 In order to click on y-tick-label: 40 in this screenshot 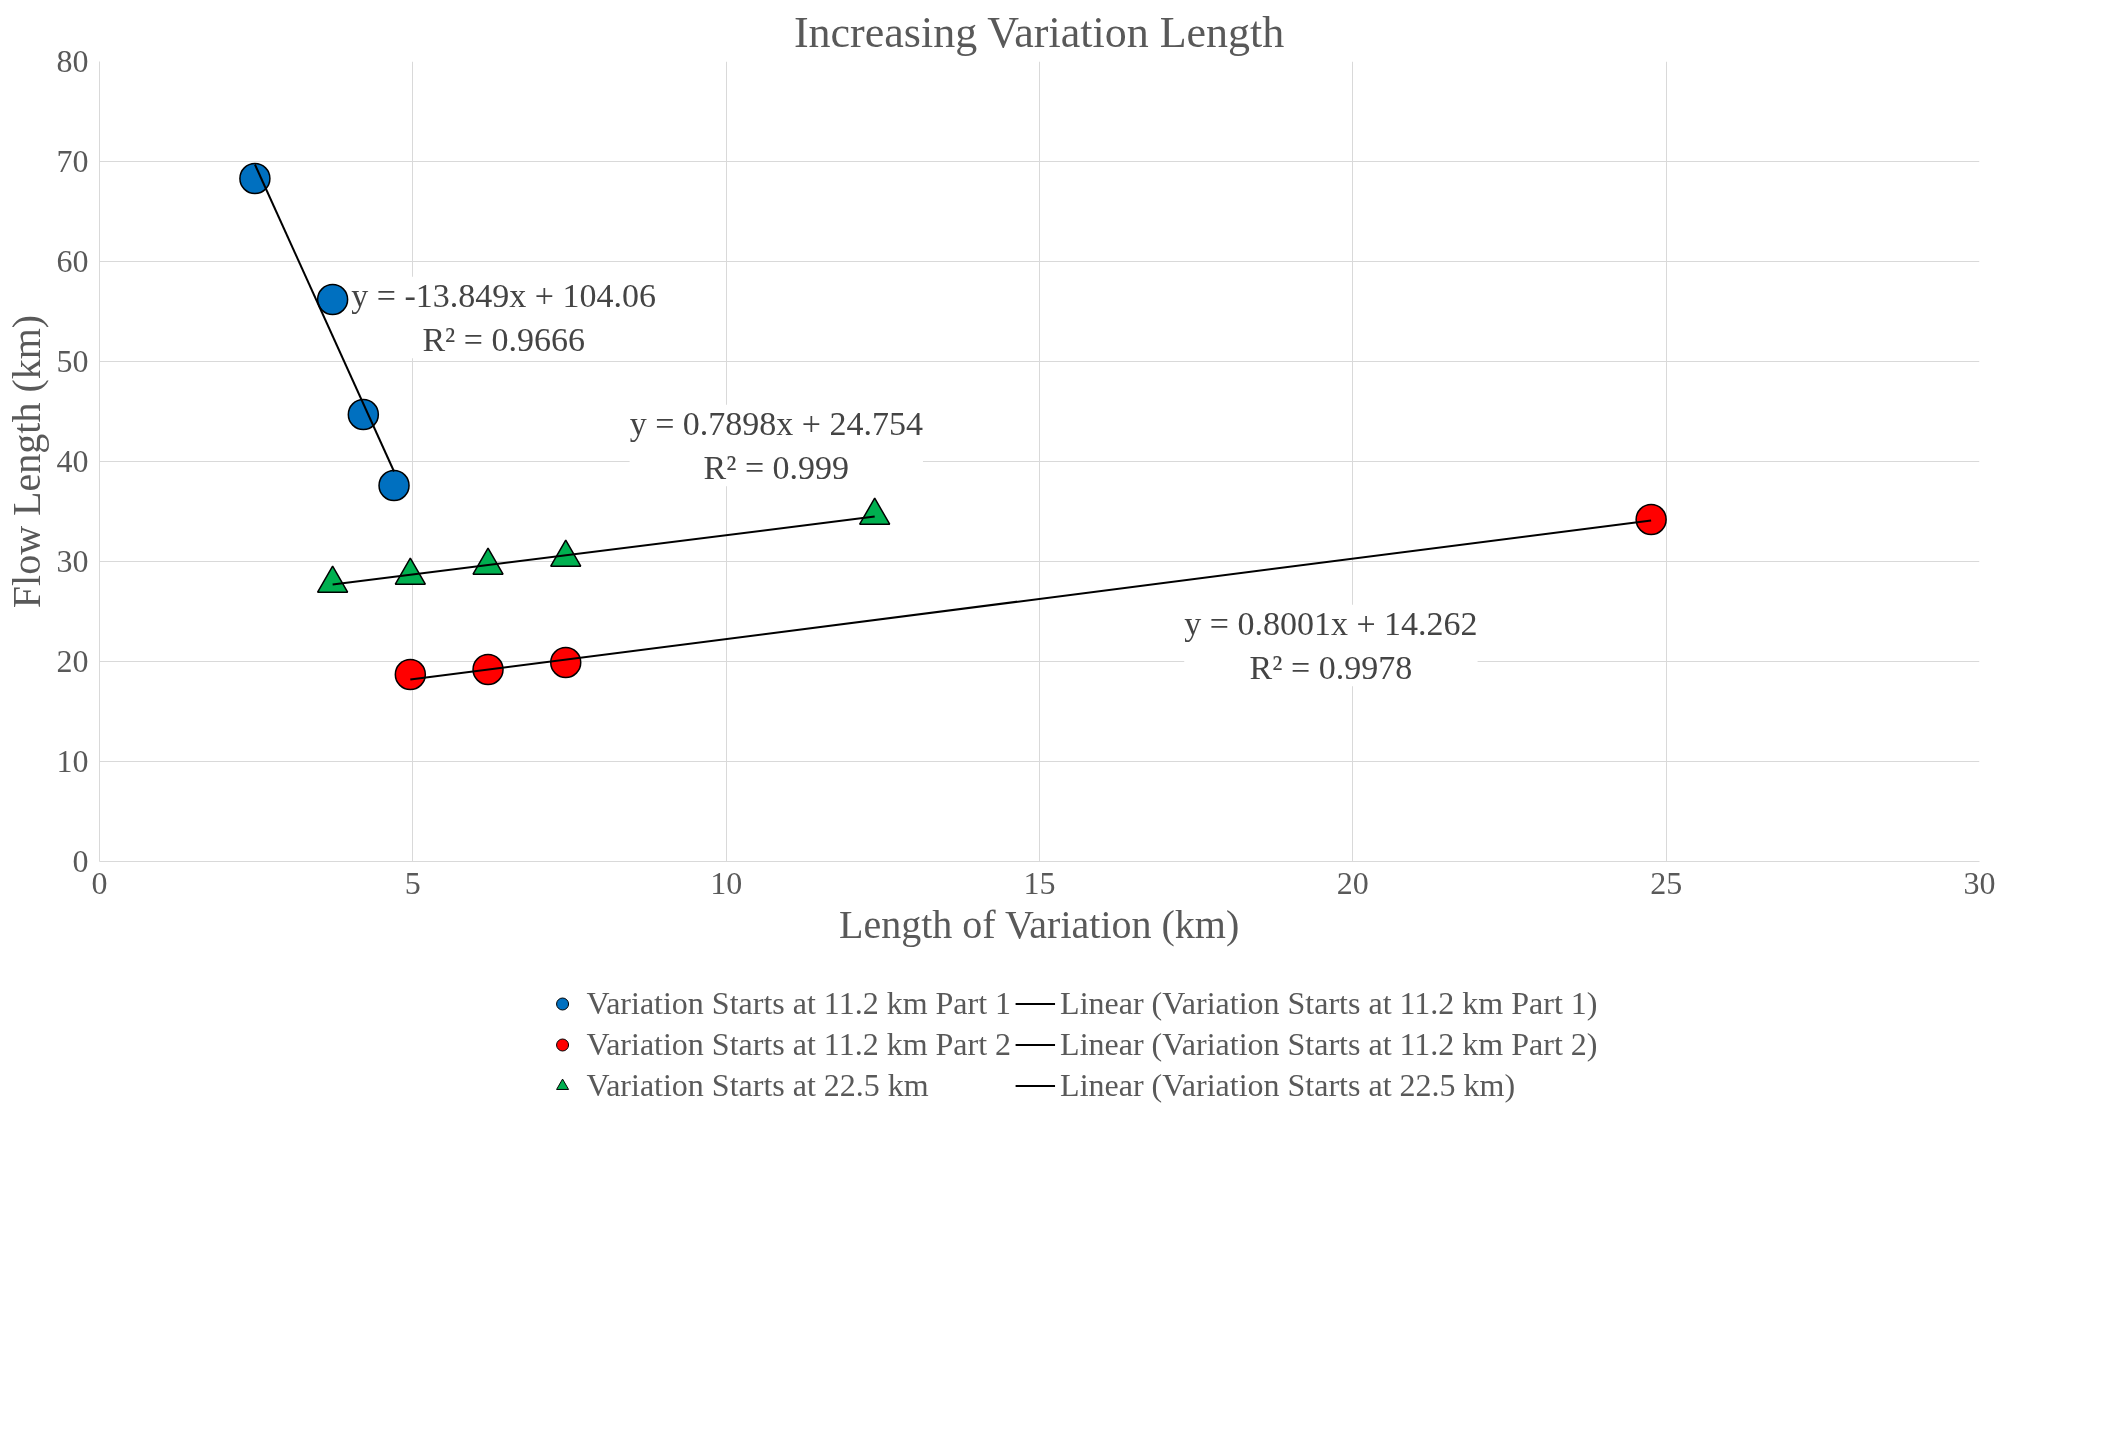, I will do `click(72, 461)`.